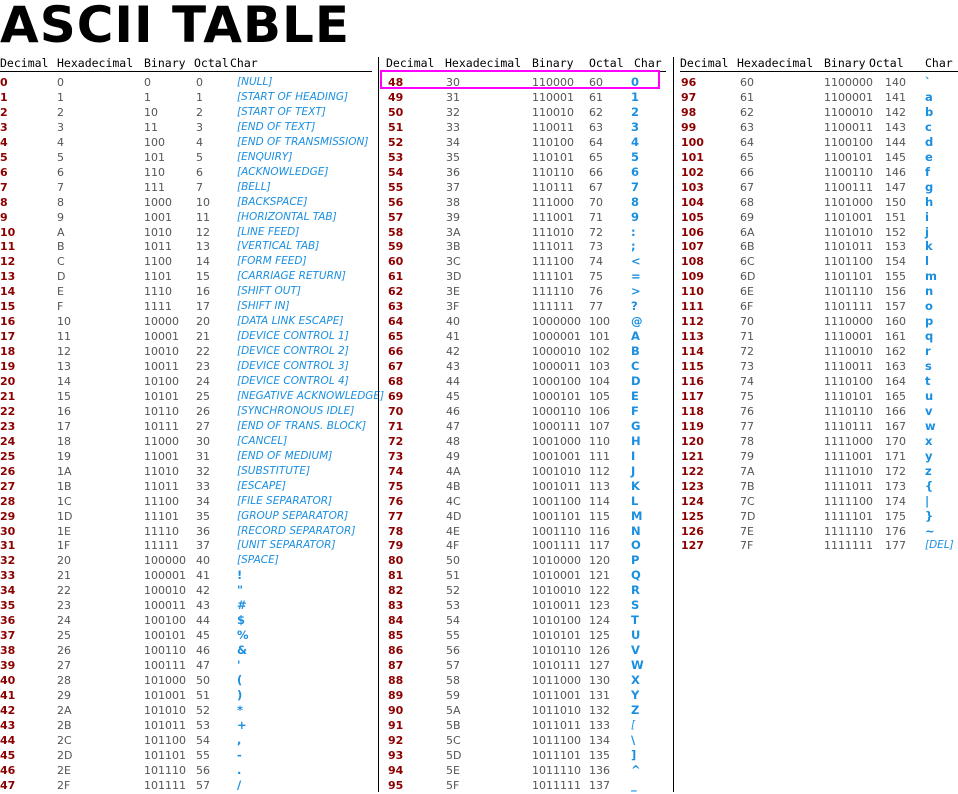 The width and height of the screenshot is (958, 794). I want to click on char-cell: F, so click(635, 410).